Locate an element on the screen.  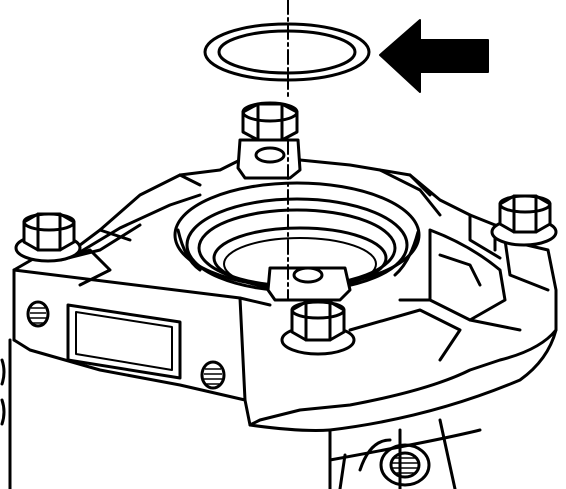
front-tab is located at coordinates (309, 284).